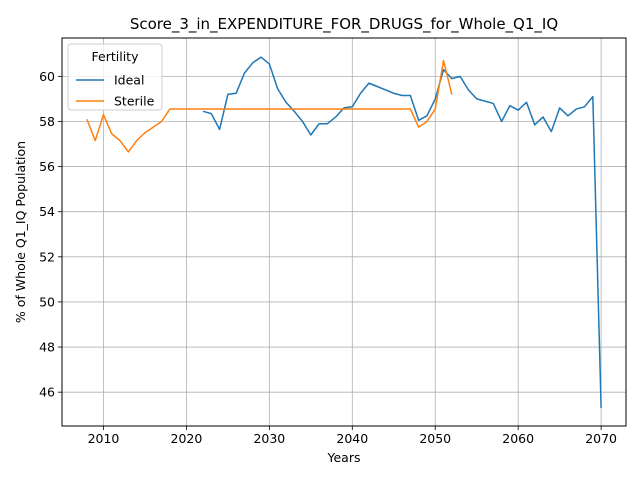  I want to click on legend-items: Ideal Sterile, so click(115, 91).